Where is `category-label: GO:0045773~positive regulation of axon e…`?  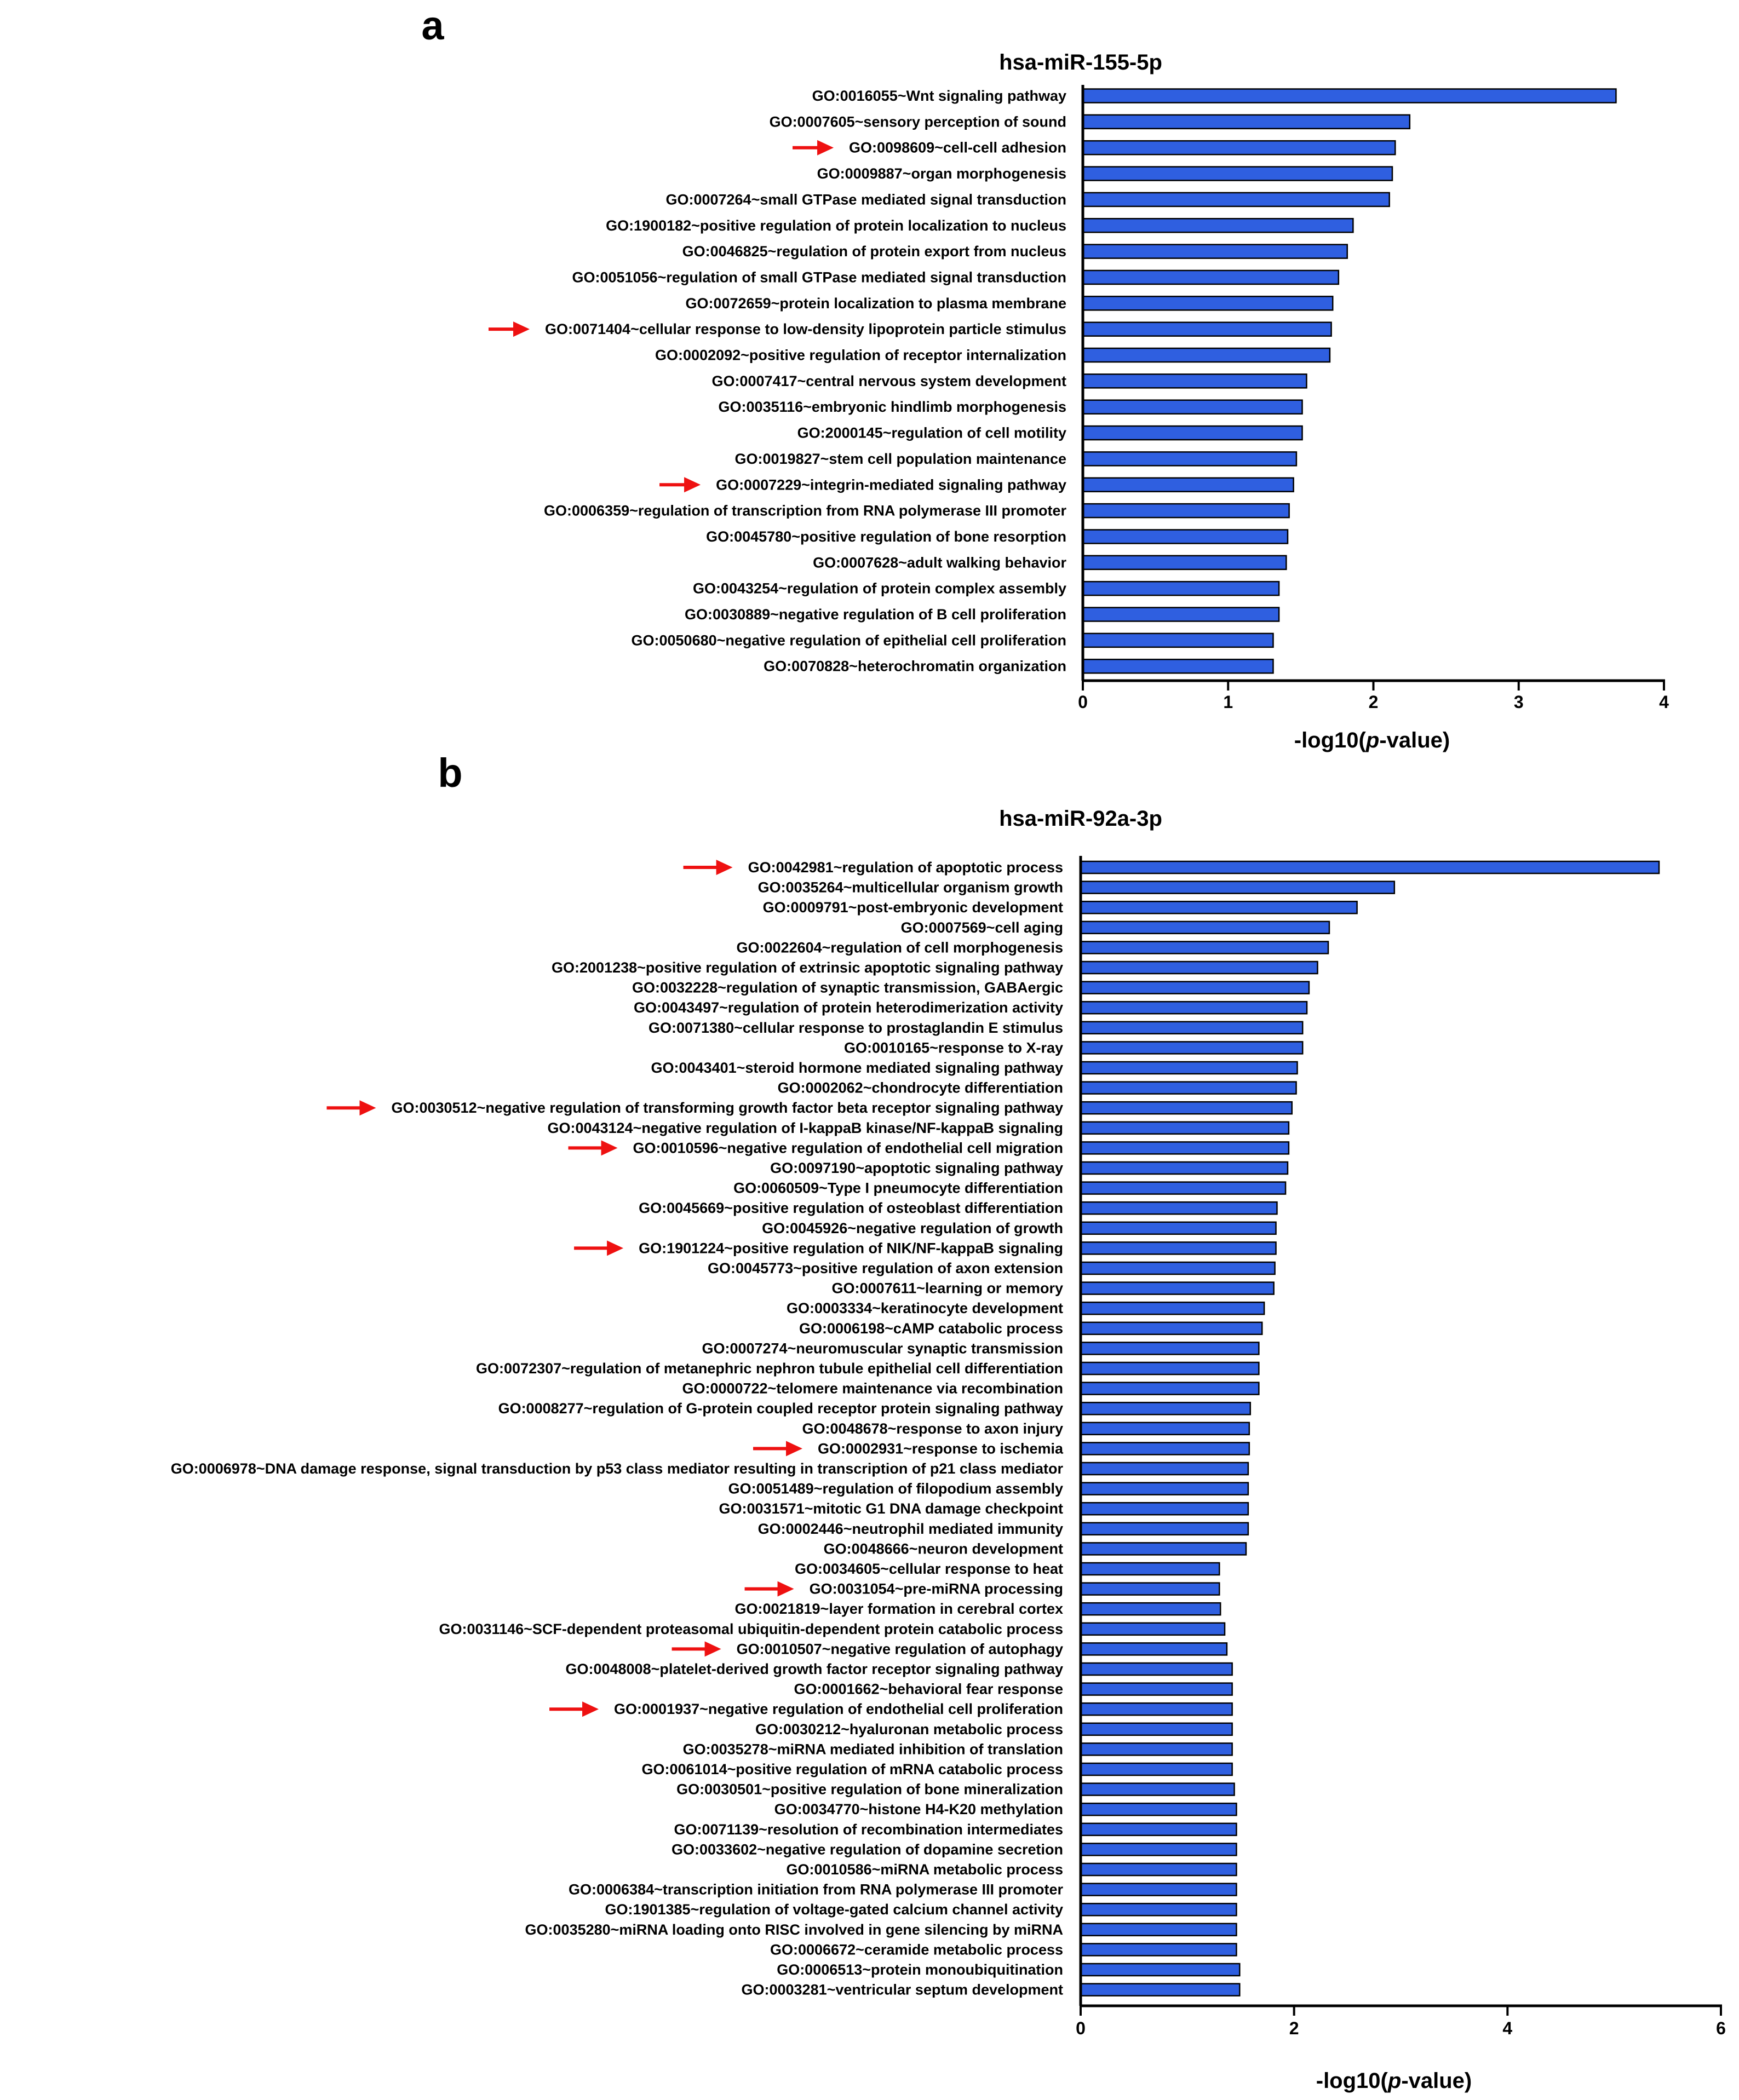 category-label: GO:0045773~positive regulation of axon e… is located at coordinates (885, 1268).